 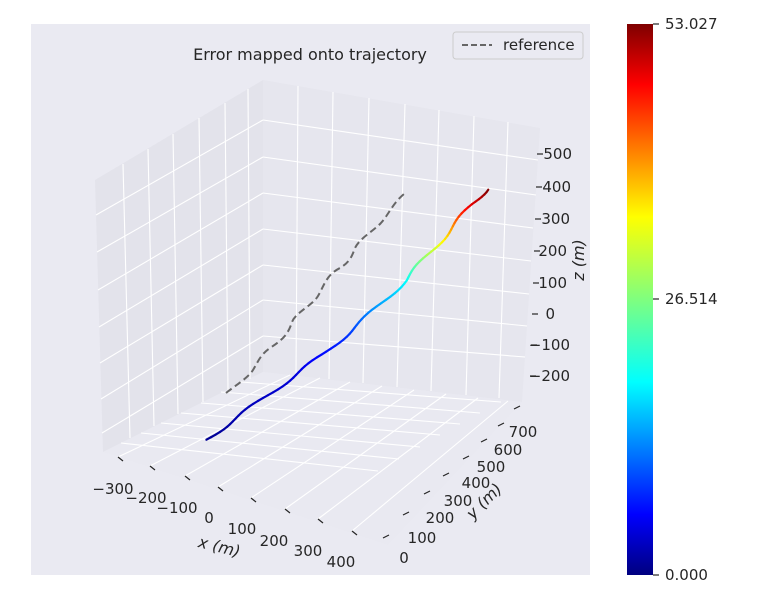 I want to click on colorbar: 53.027 26.514 0.000, so click(x=672, y=299).